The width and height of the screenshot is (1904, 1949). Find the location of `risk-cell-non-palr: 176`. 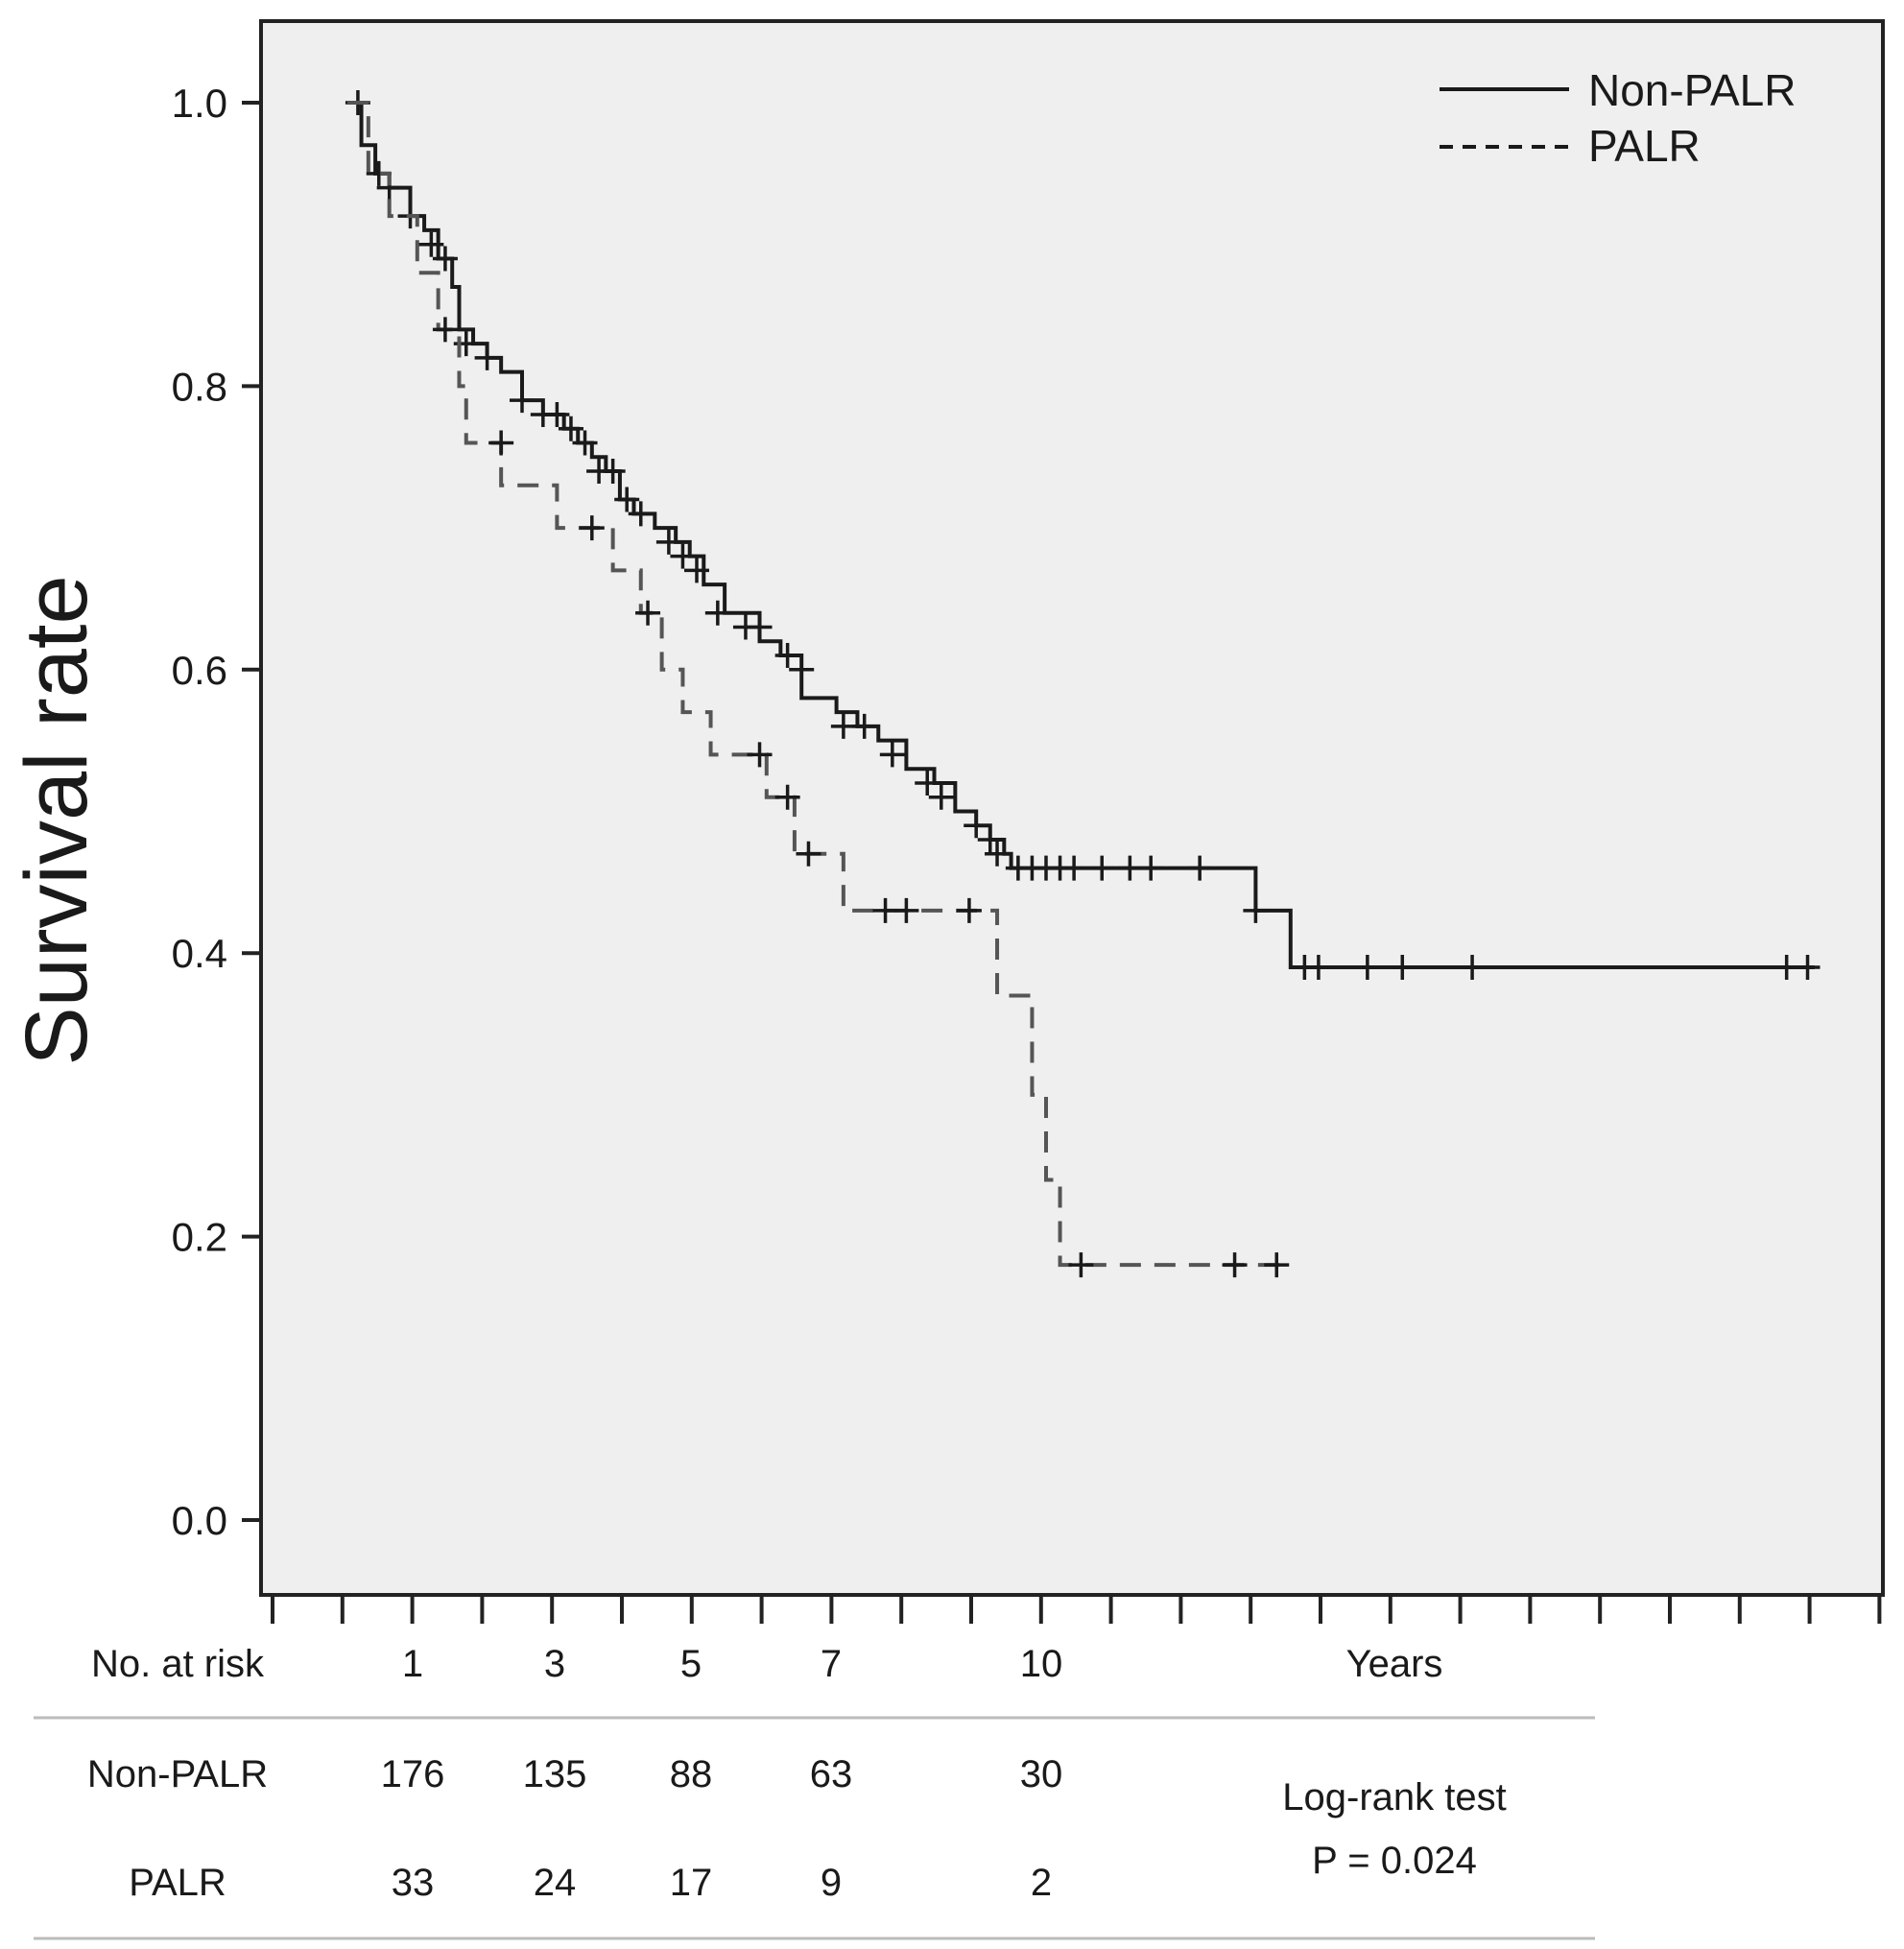

risk-cell-non-palr: 176 is located at coordinates (413, 1774).